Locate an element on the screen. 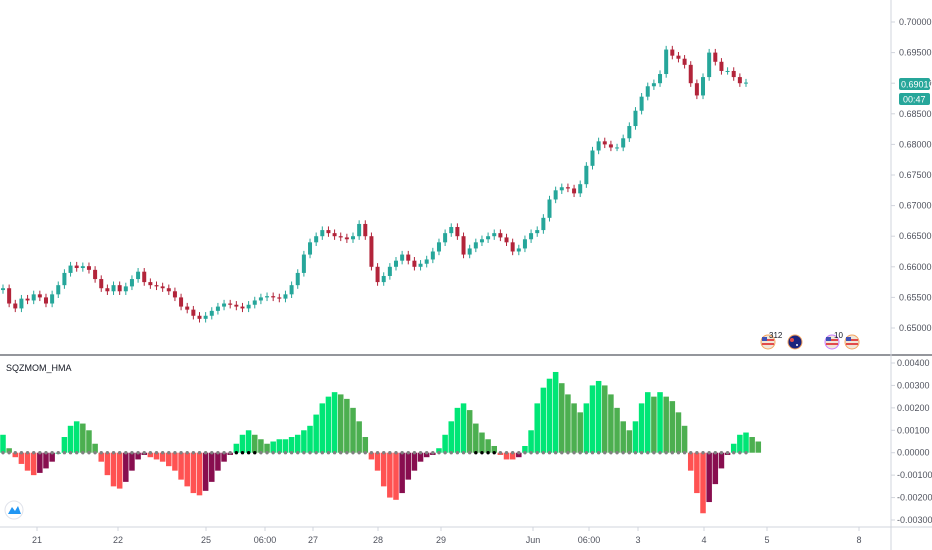 The height and width of the screenshot is (550, 932). time-tick-label: 8 is located at coordinates (858, 540).